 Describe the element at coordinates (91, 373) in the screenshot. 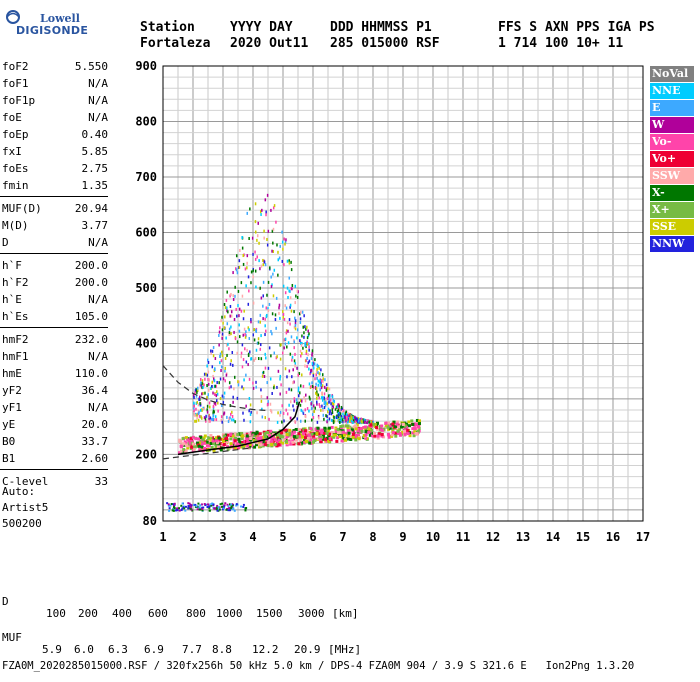

I see `param-value: 110.0` at that location.